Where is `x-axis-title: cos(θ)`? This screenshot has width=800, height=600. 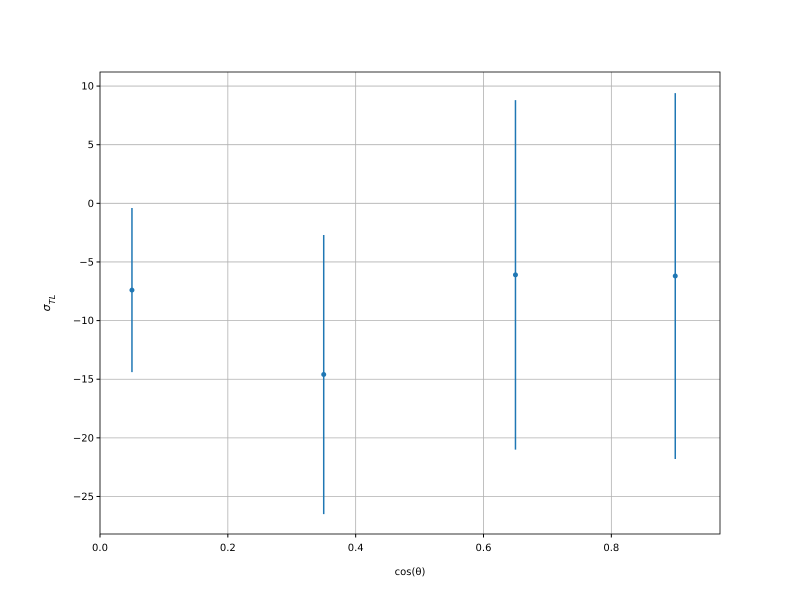 x-axis-title: cos(θ) is located at coordinates (410, 572).